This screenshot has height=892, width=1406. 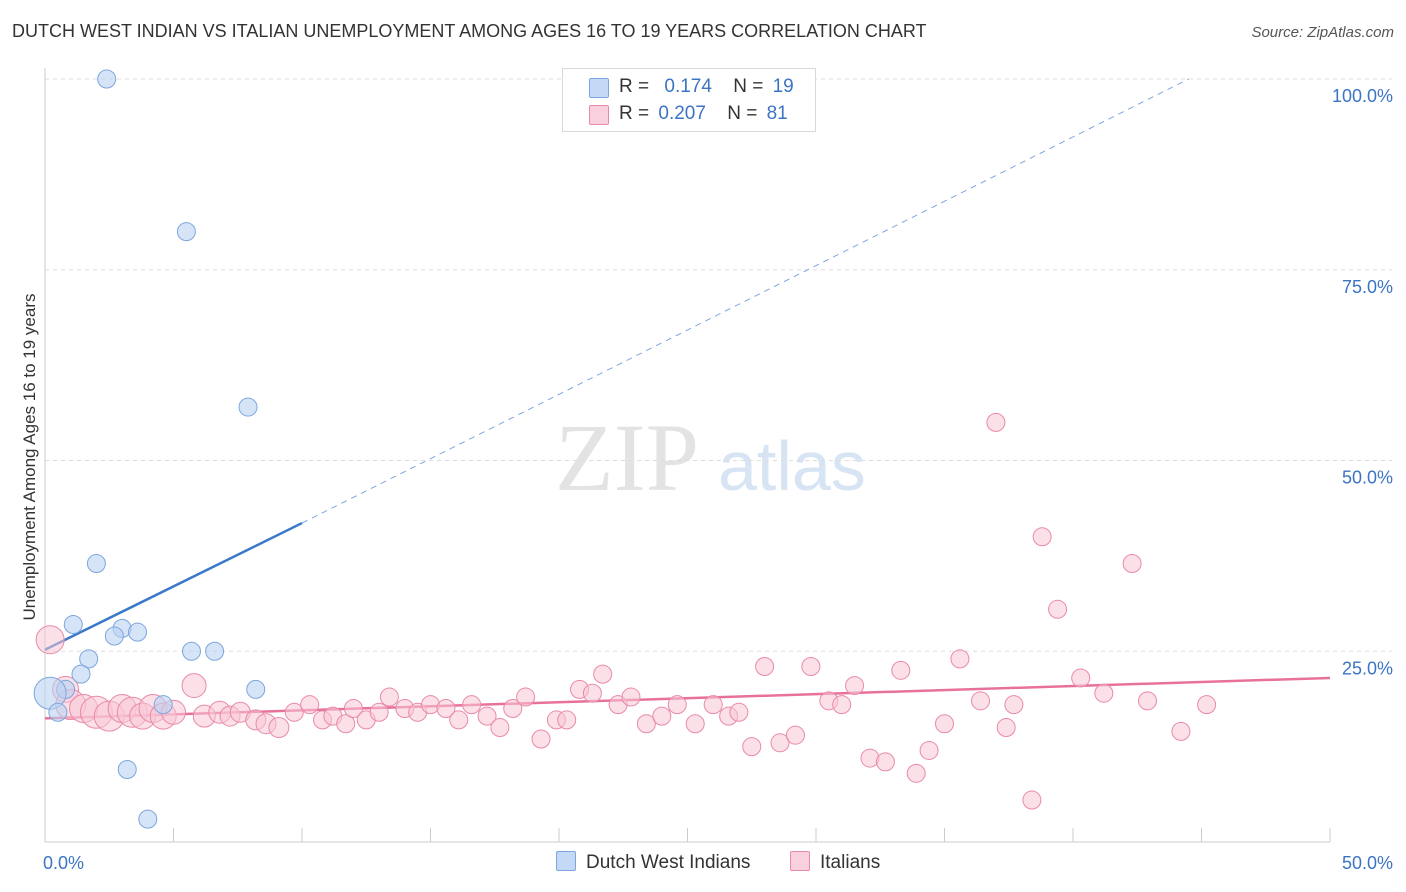 I want to click on source-label: Source: ZipAtlas.com, so click(x=1322, y=32).